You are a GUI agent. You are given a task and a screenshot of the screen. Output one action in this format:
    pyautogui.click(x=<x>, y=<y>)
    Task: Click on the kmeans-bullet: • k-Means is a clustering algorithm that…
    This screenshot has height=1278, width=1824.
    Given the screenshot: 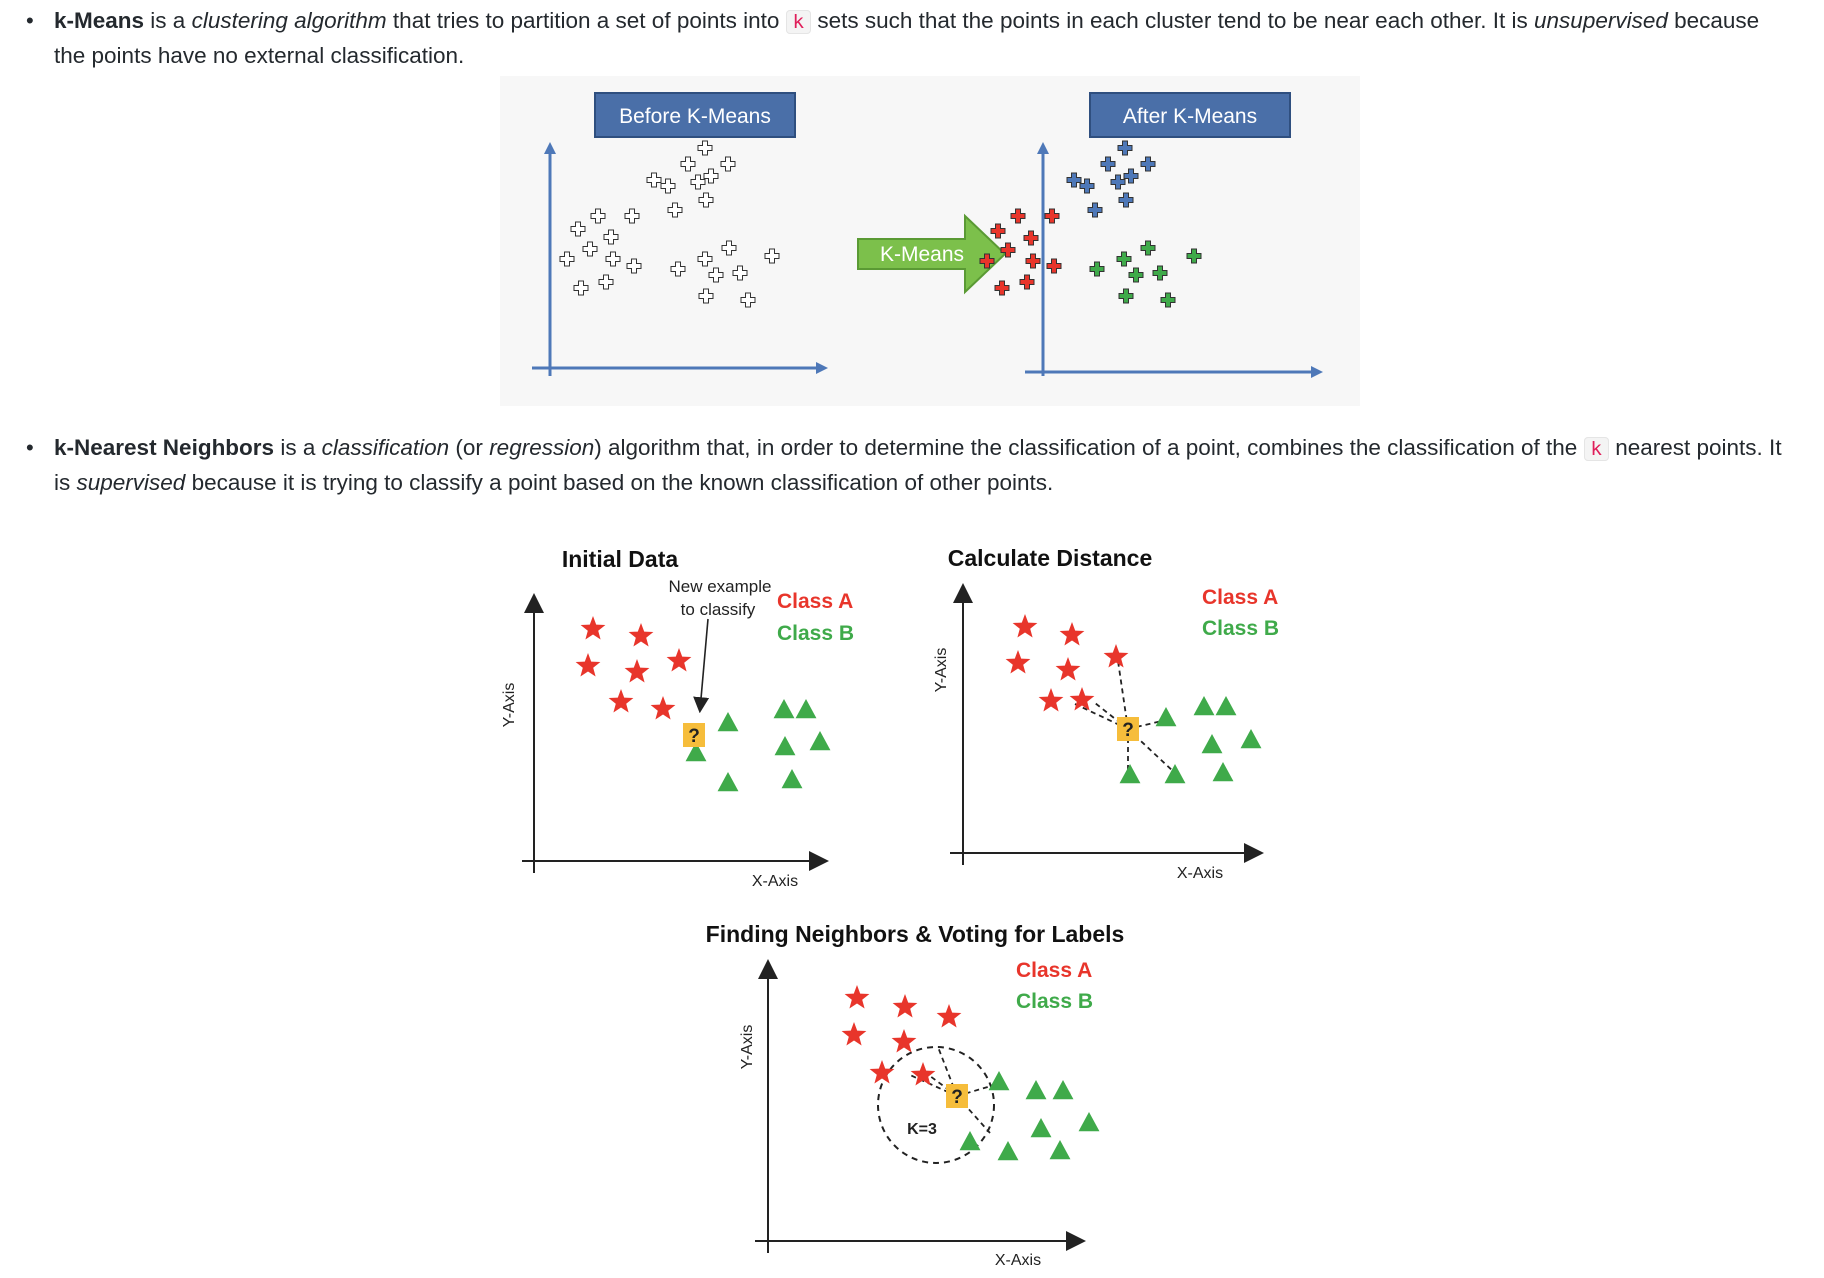 What is the action you would take?
    pyautogui.click(x=906, y=38)
    